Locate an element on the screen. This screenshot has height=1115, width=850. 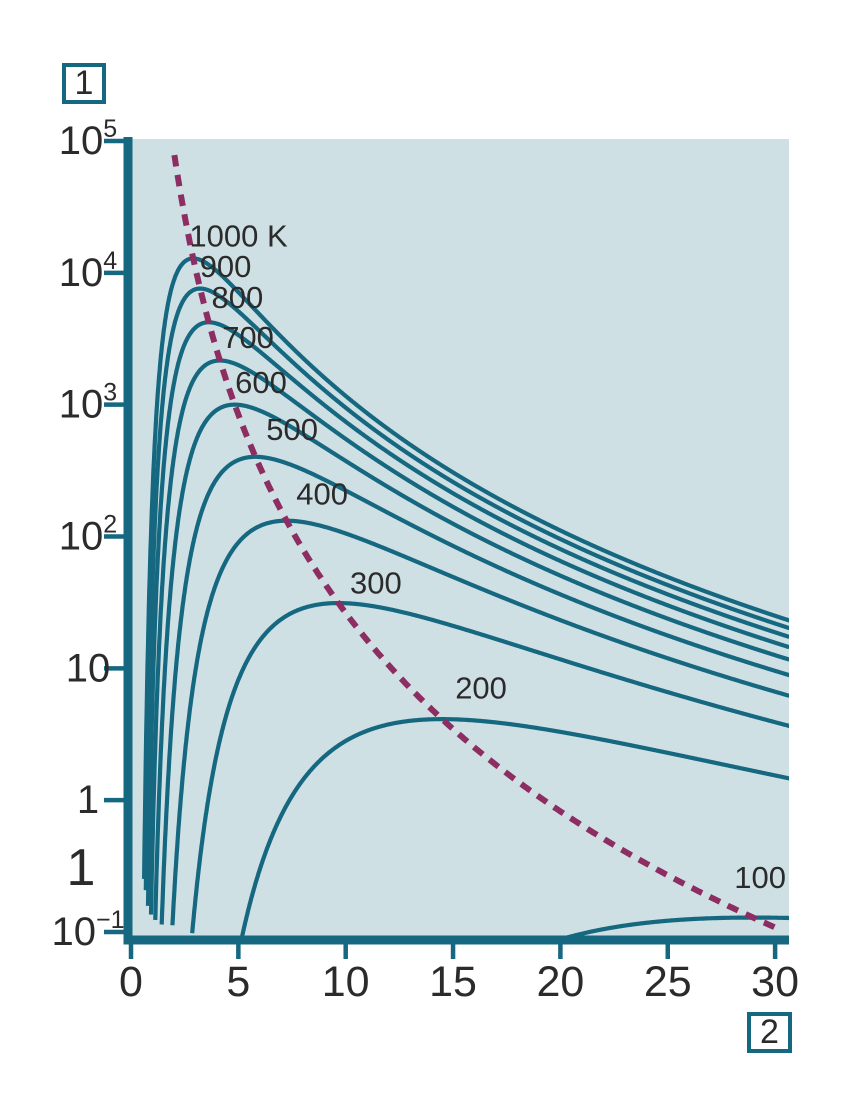
y-axis-ref-number: 1 is located at coordinates (84, 83).